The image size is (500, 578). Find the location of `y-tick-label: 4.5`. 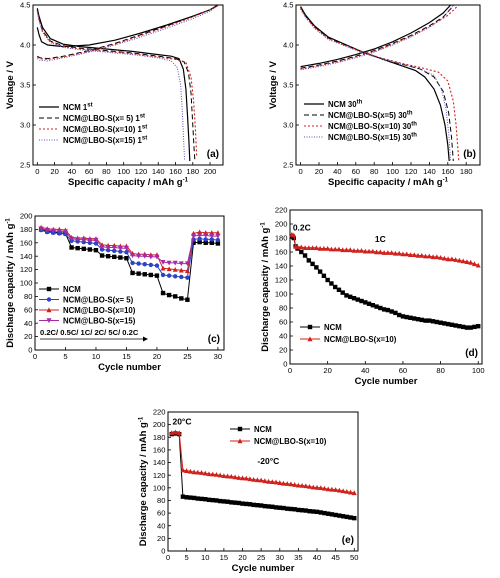

y-tick-label: 4.5 is located at coordinates (288, 5).